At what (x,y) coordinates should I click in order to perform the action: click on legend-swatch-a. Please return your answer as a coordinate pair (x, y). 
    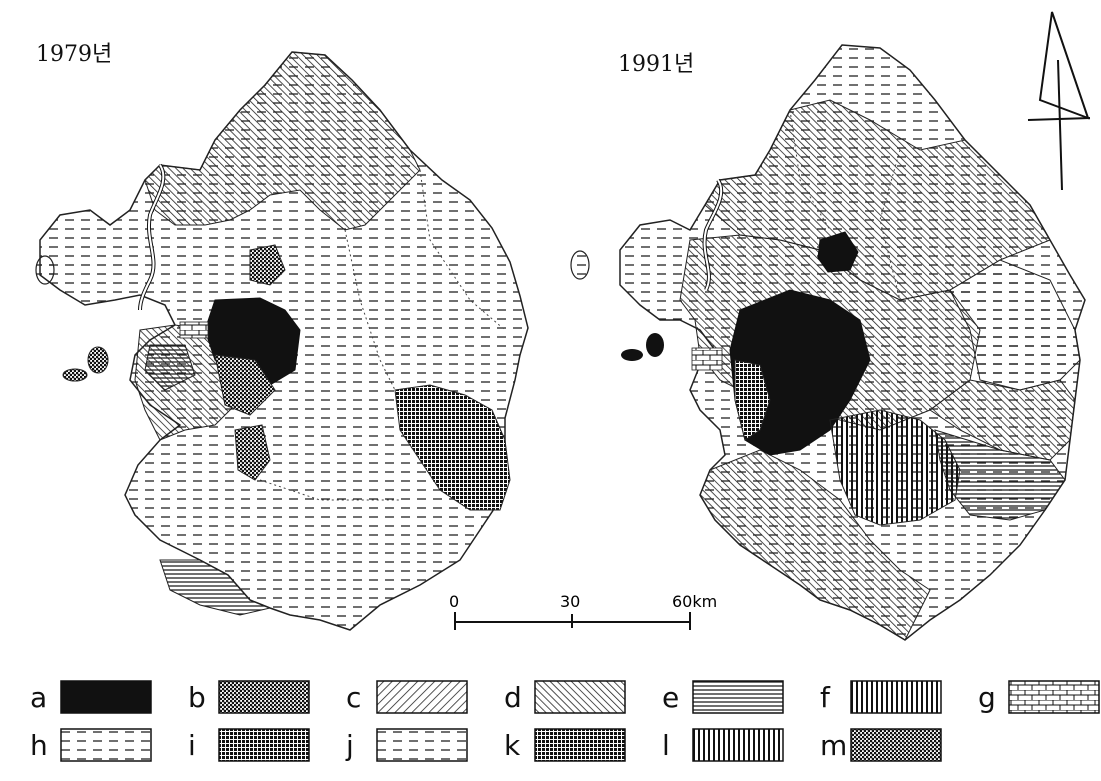
    Looking at the image, I should click on (106, 697).